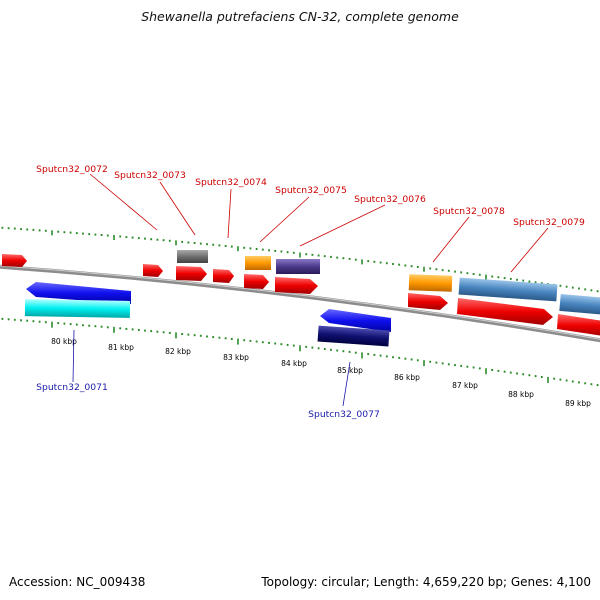 This screenshot has width=600, height=600. I want to click on genome-backbone, so click(300, 303).